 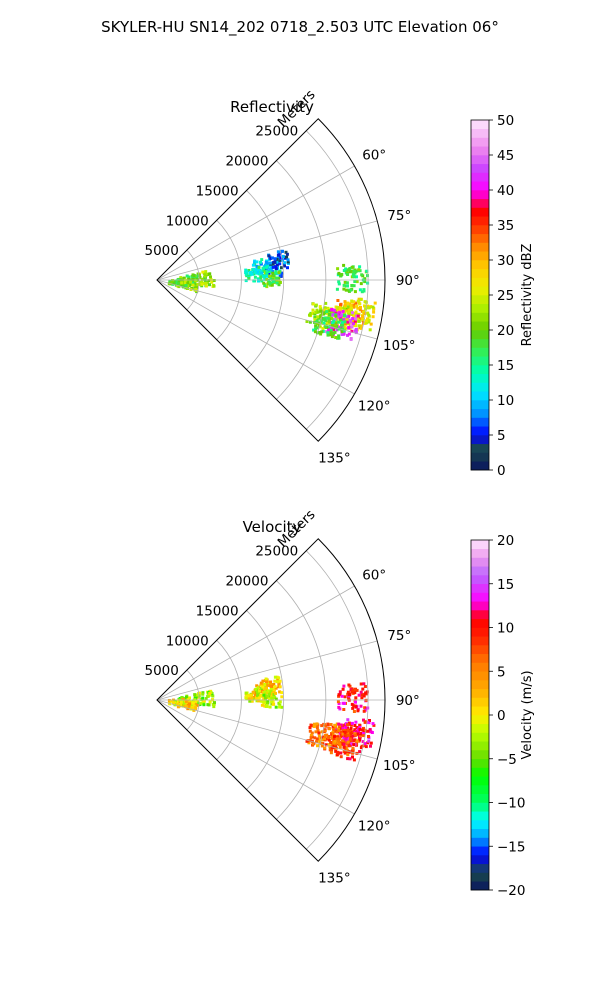 I want to click on colorbar-tick-label: −15, so click(x=511, y=847).